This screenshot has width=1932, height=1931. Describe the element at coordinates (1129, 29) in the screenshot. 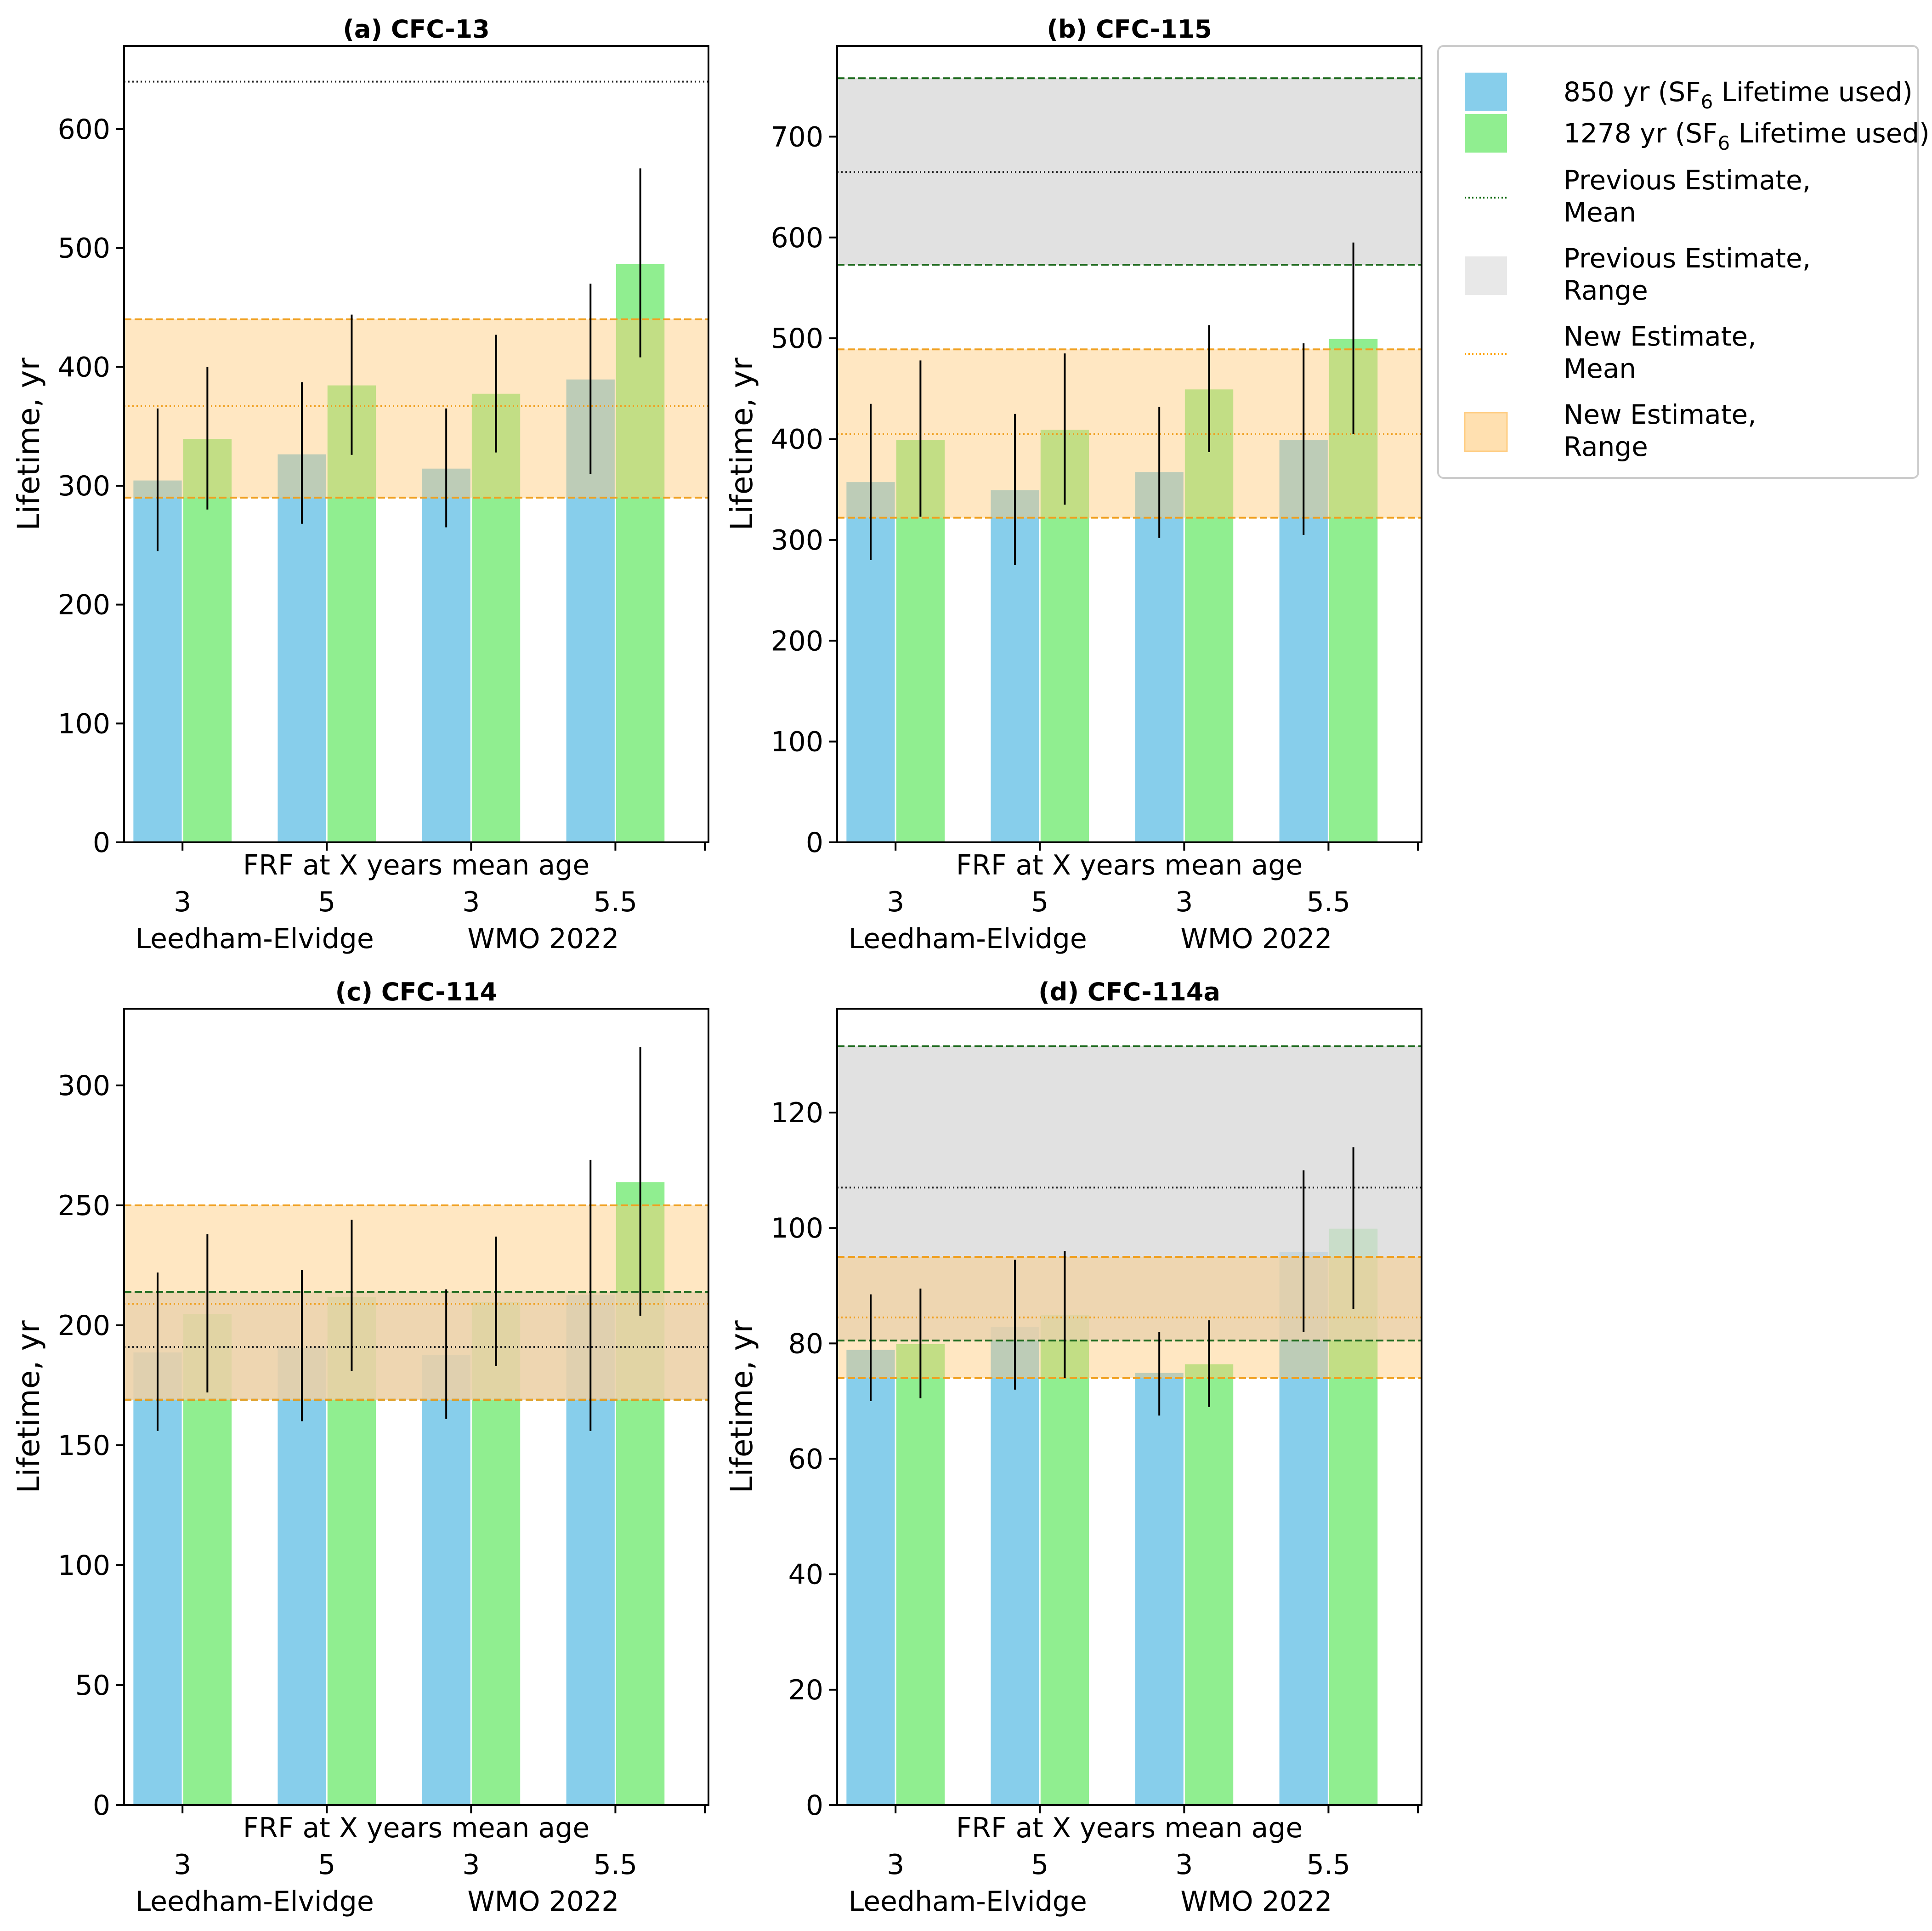

I see `chart-title: (b) CFC-115` at that location.